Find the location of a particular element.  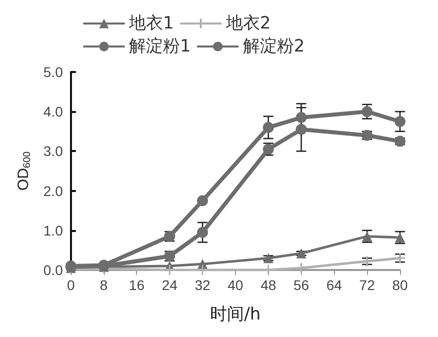

x-tick-label: 16 is located at coordinates (136, 285).